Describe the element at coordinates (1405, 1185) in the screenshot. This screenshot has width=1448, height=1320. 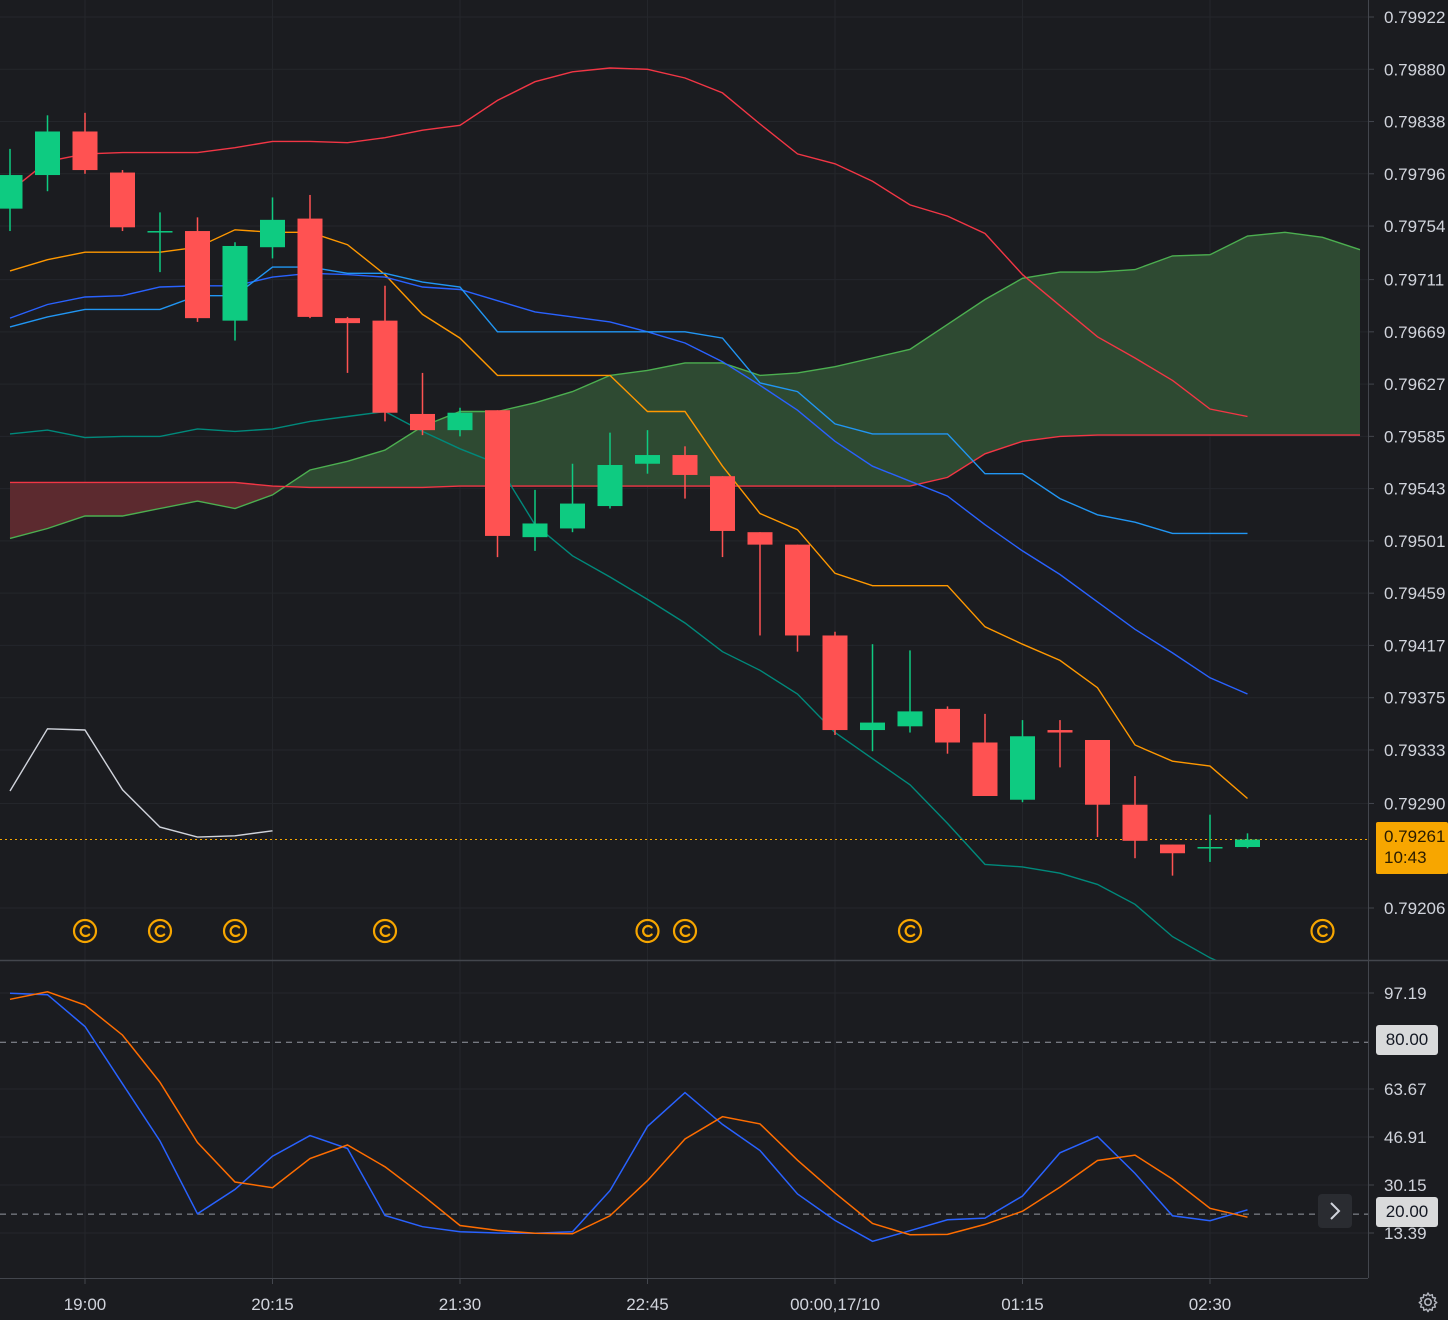
I see `stoch-tick-label: 30.15` at that location.